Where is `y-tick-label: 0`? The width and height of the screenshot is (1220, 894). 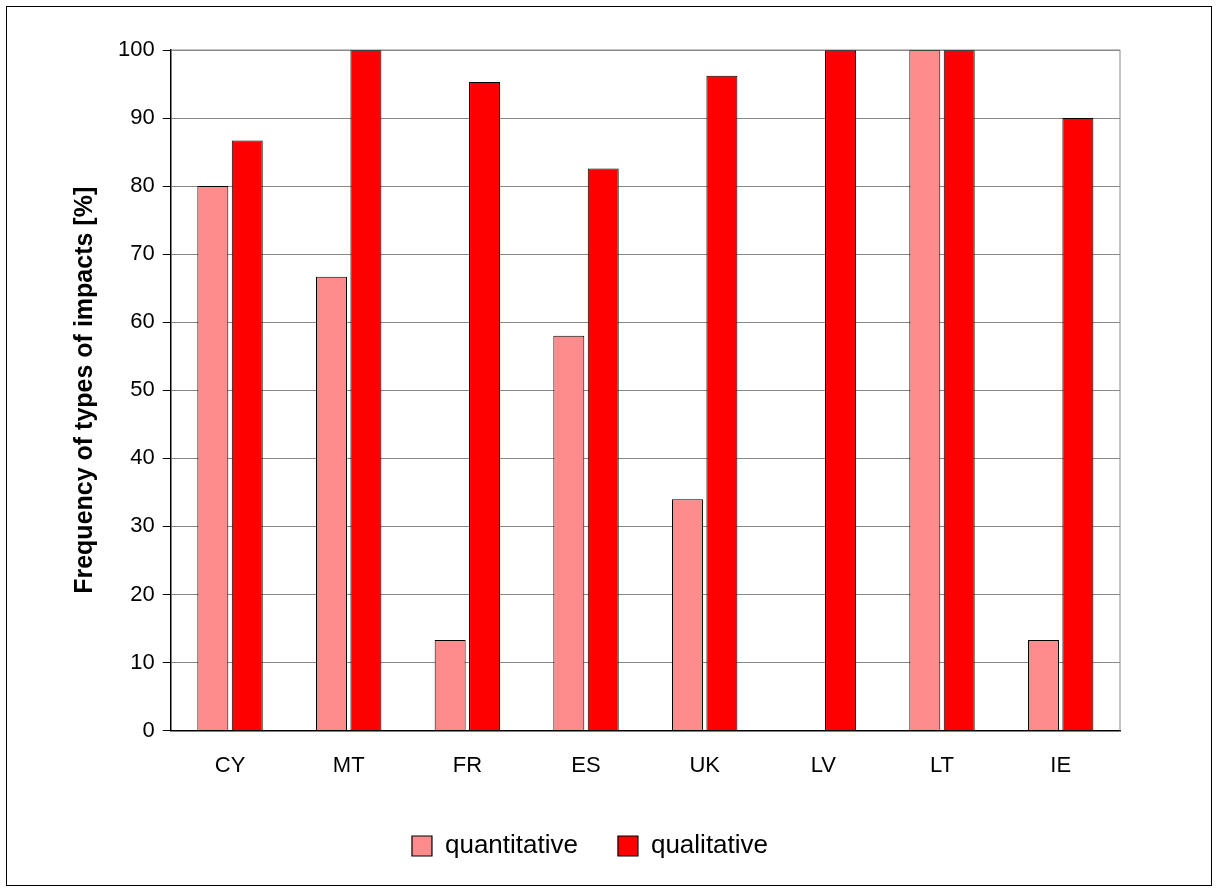 y-tick-label: 0 is located at coordinates (148, 729).